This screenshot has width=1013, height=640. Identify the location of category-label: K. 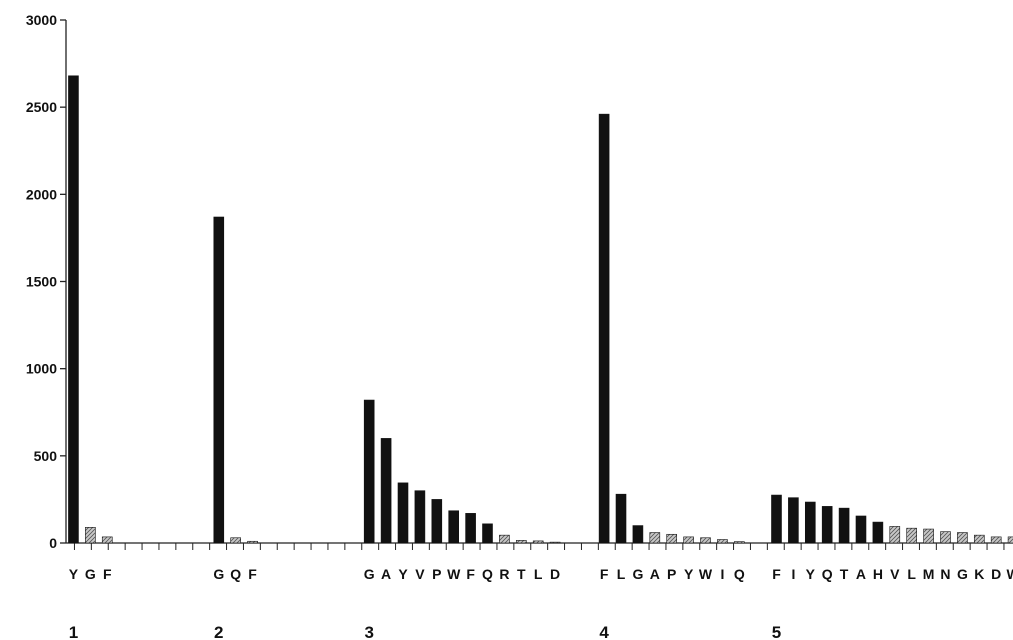
(979, 574).